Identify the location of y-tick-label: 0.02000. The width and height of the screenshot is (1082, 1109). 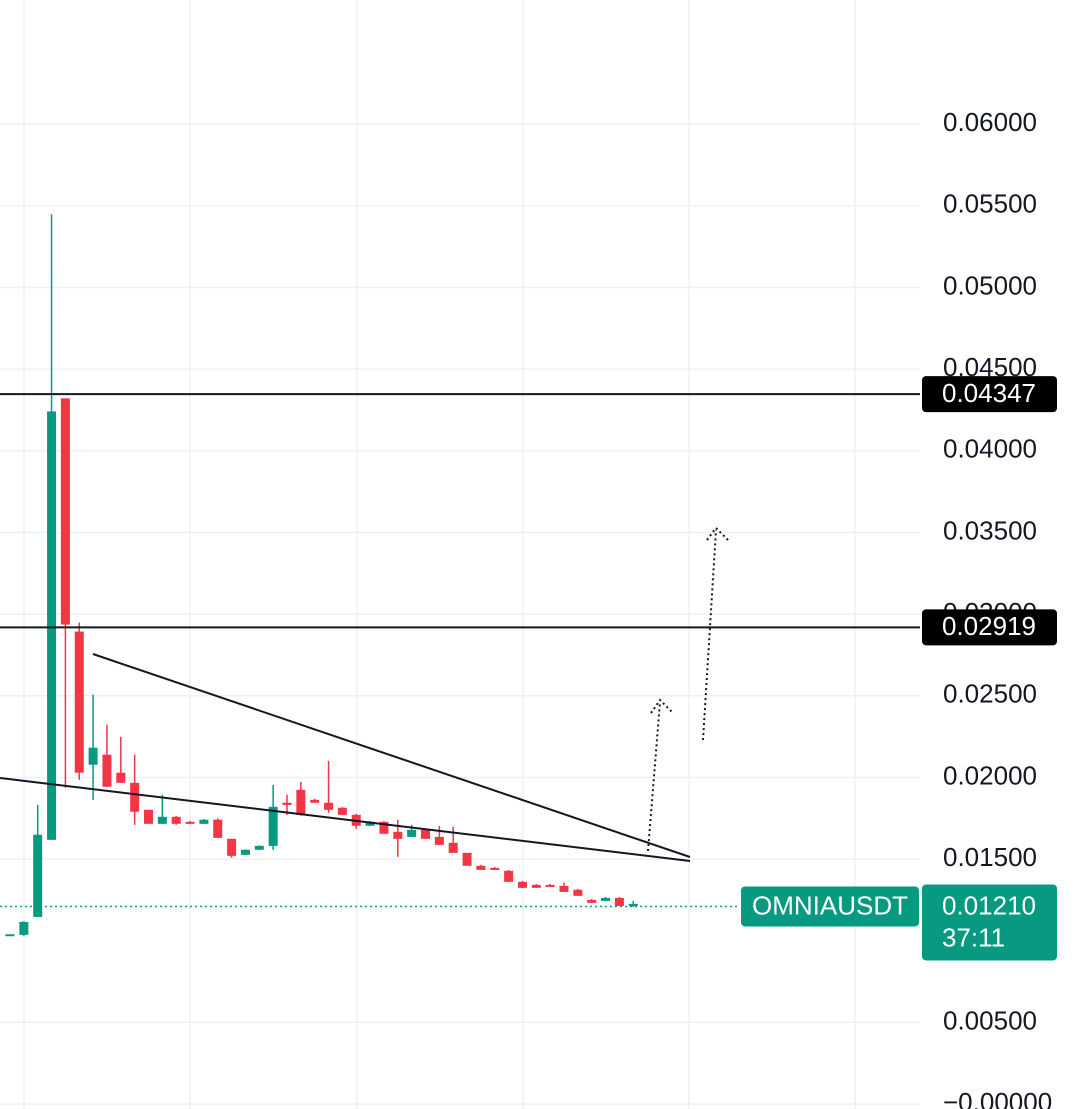
(990, 775).